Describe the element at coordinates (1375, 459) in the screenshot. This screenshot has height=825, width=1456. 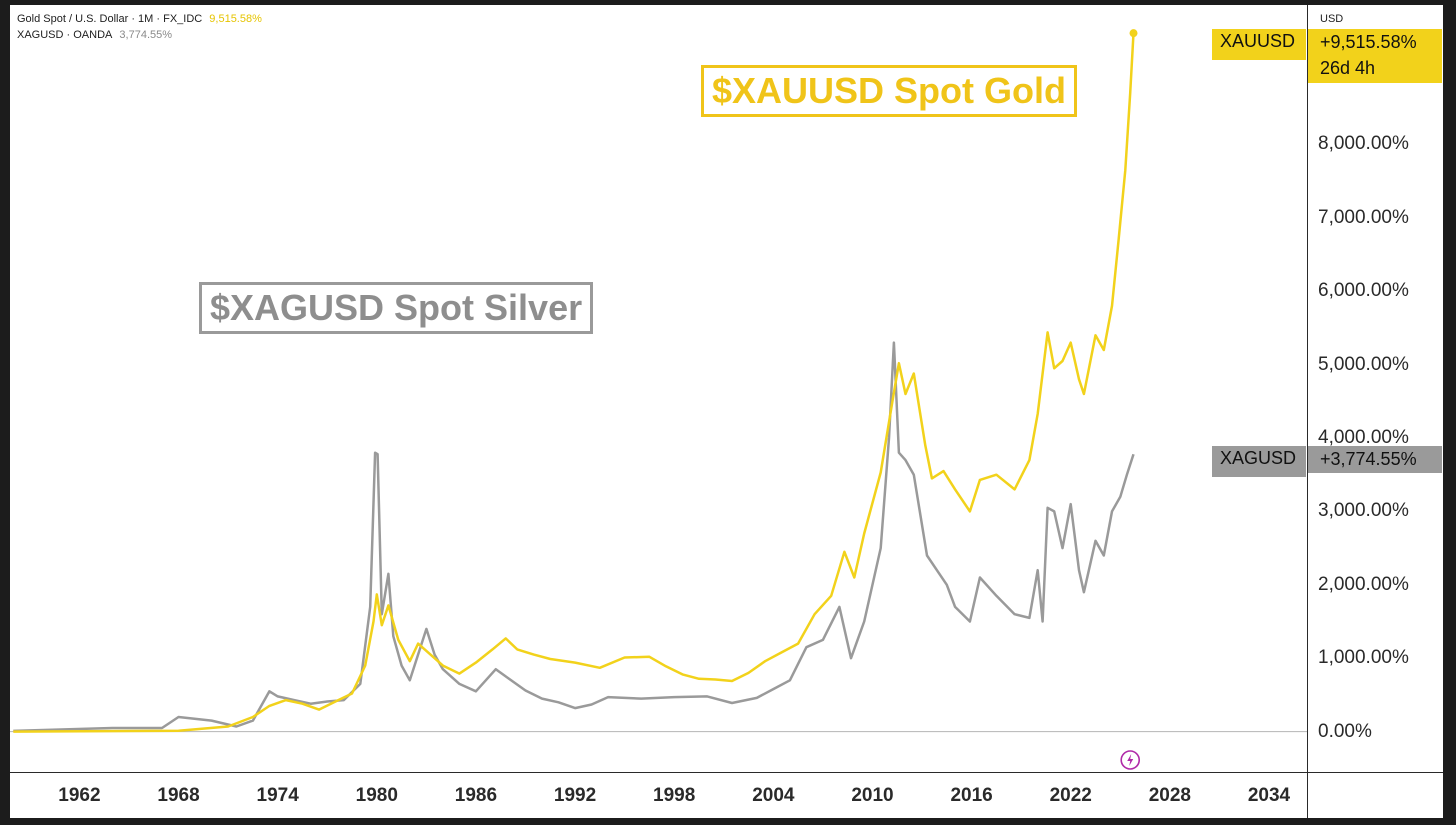
I see `silver-price-tag-value: +3,774.55%` at that location.